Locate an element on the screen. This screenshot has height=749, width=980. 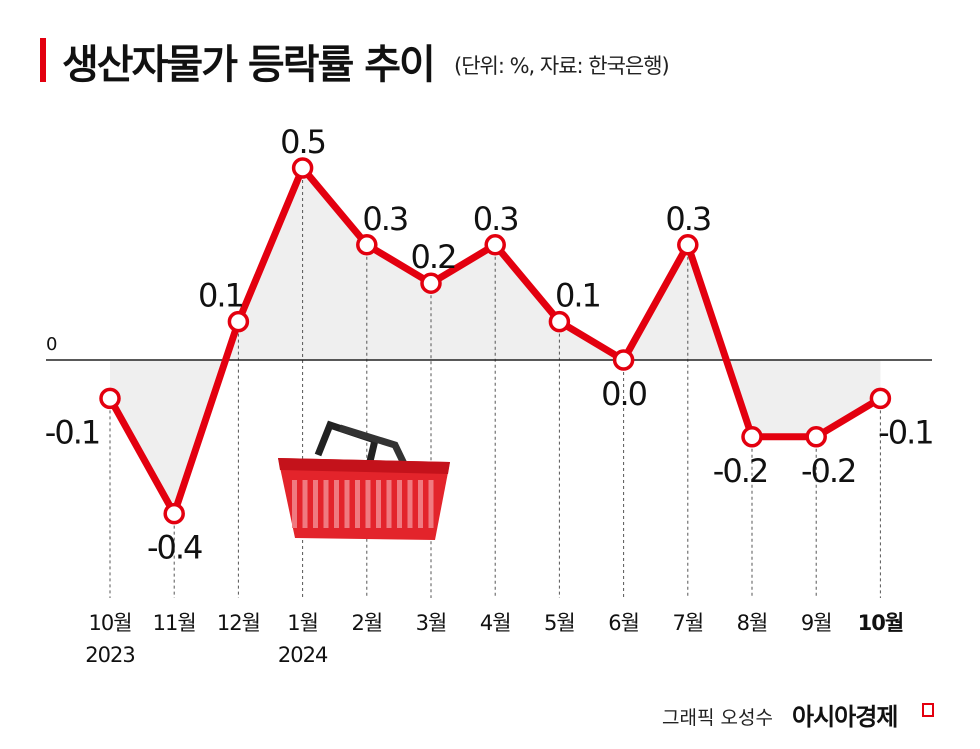
x-tick-label: 4월 is located at coordinates (495, 623).